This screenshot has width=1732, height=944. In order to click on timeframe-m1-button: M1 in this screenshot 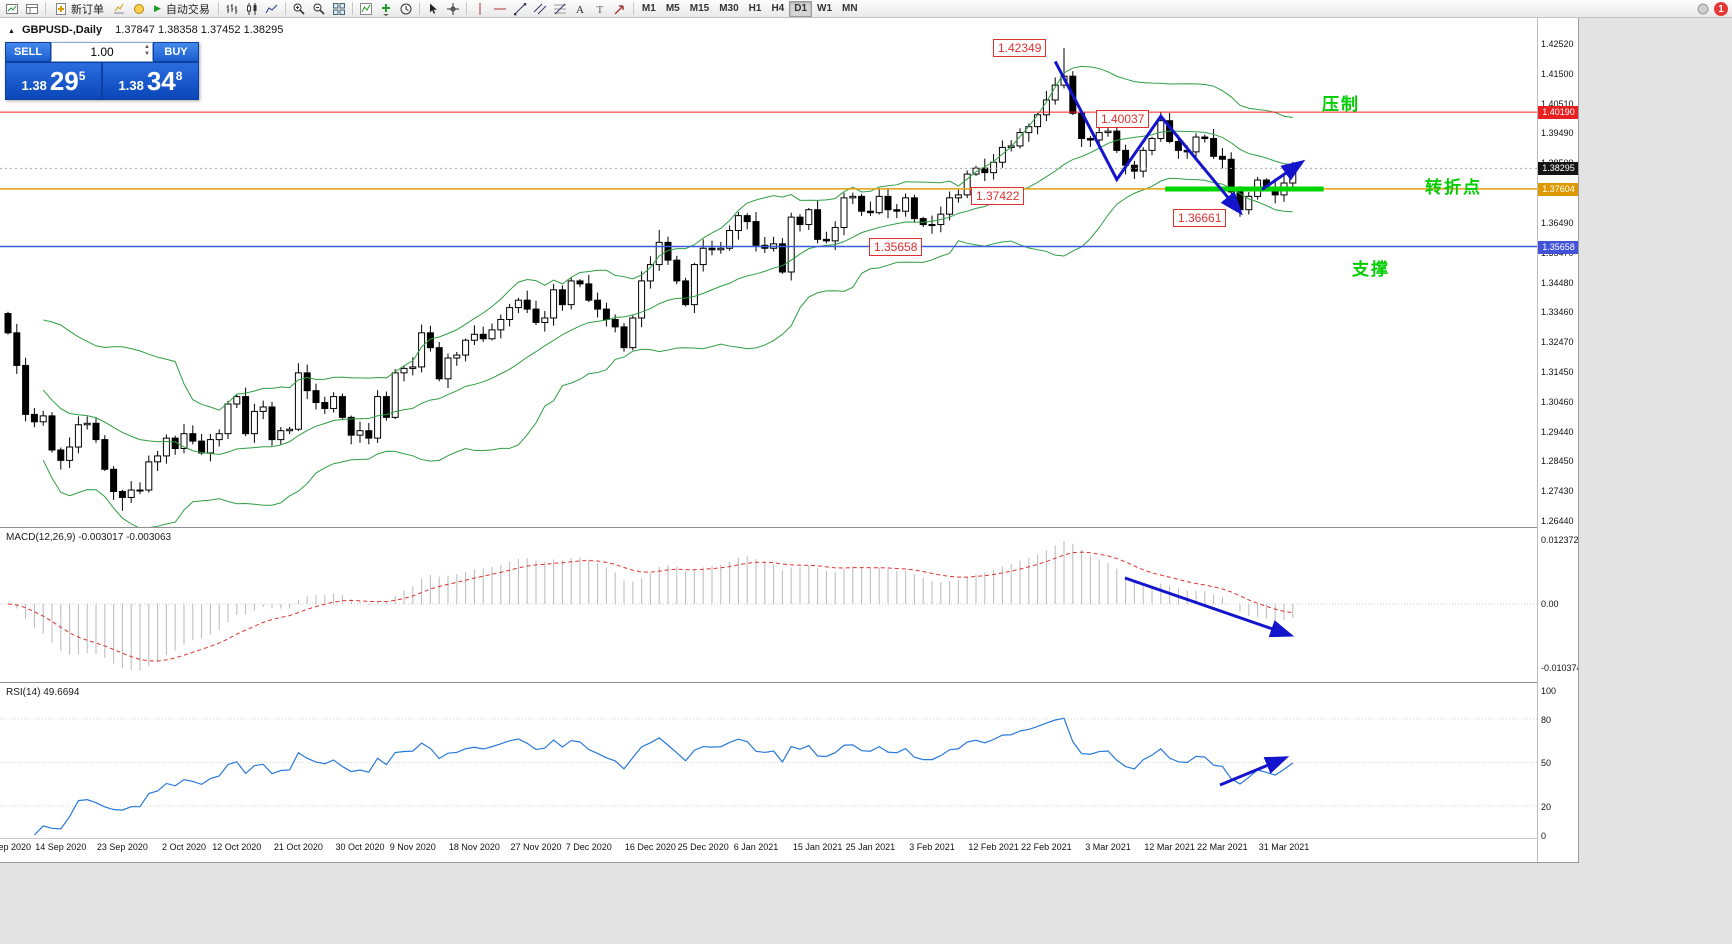, I will do `click(649, 9)`.